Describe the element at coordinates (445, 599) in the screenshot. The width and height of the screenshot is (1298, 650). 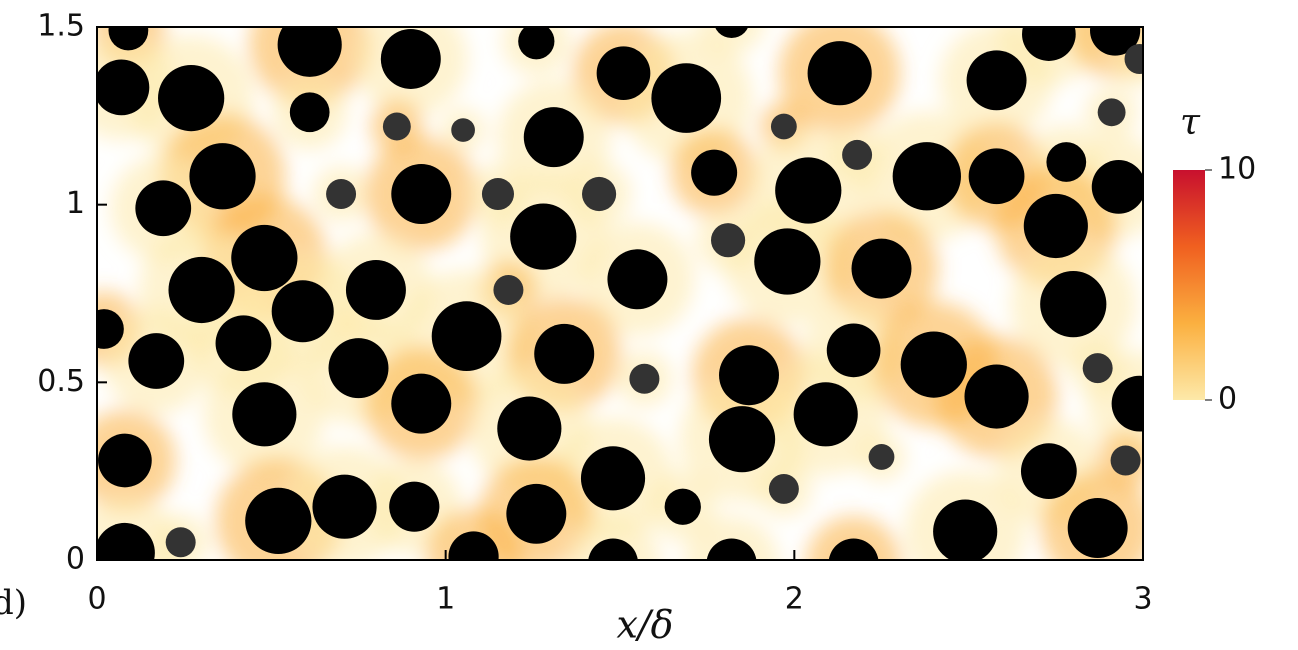
I see `x-tick-label: 1` at that location.